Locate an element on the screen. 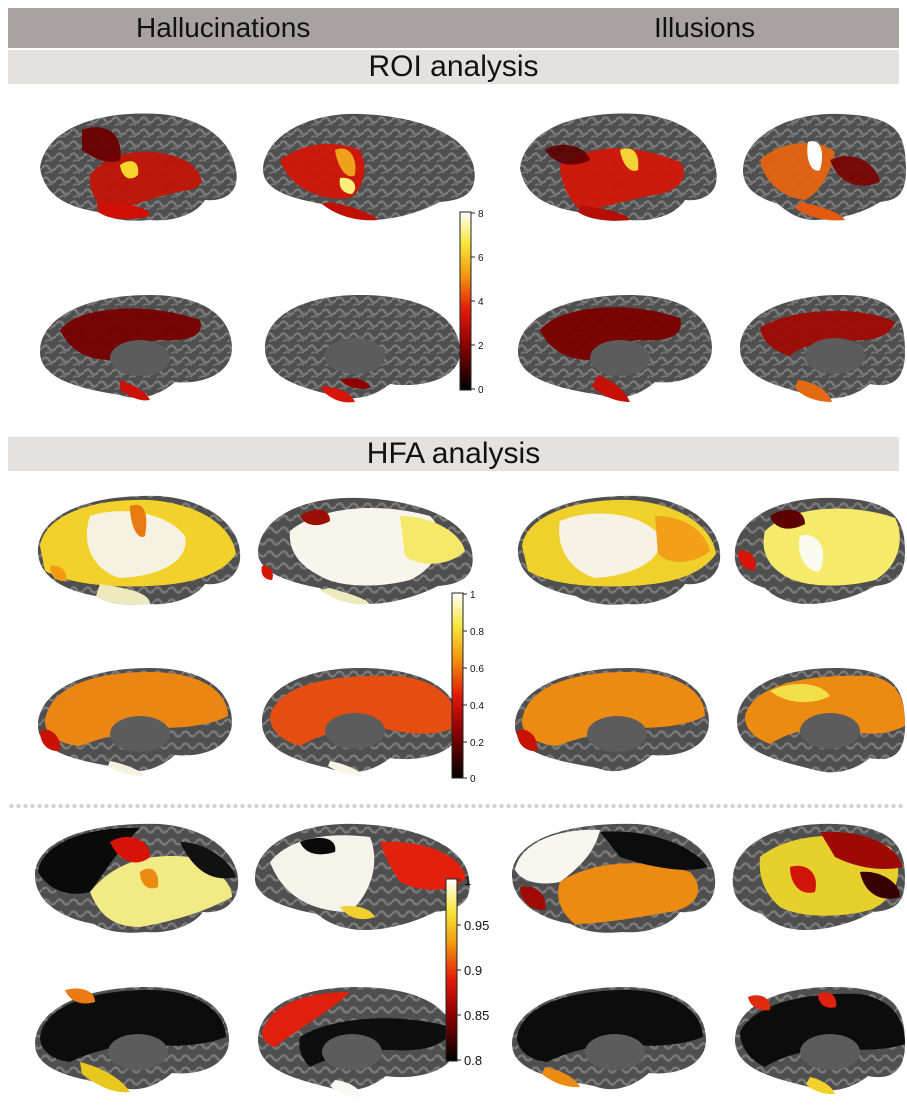 The image size is (907, 1110). tick-label: 8 is located at coordinates (481, 214).